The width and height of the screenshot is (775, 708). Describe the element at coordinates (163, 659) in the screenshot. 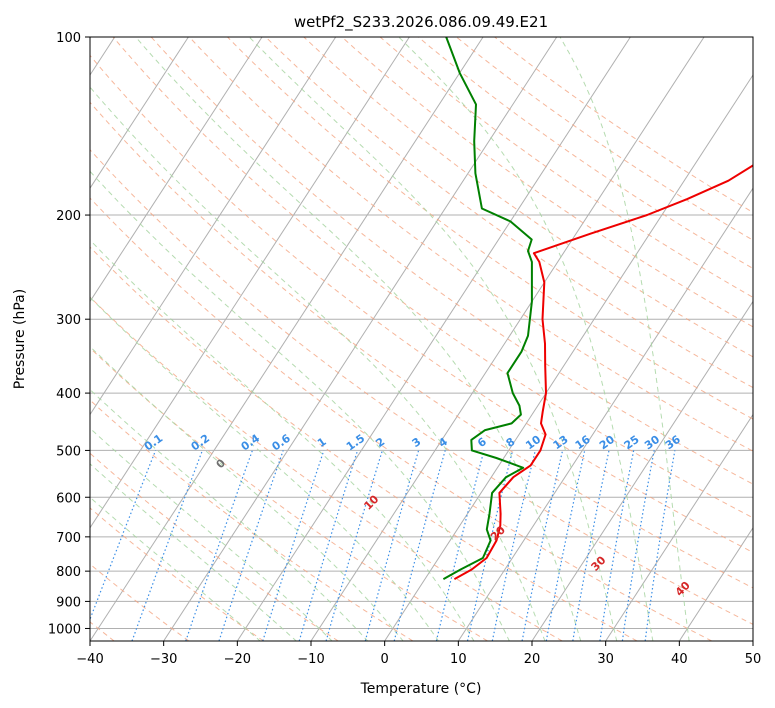

I see `x-tick-label: −30` at that location.